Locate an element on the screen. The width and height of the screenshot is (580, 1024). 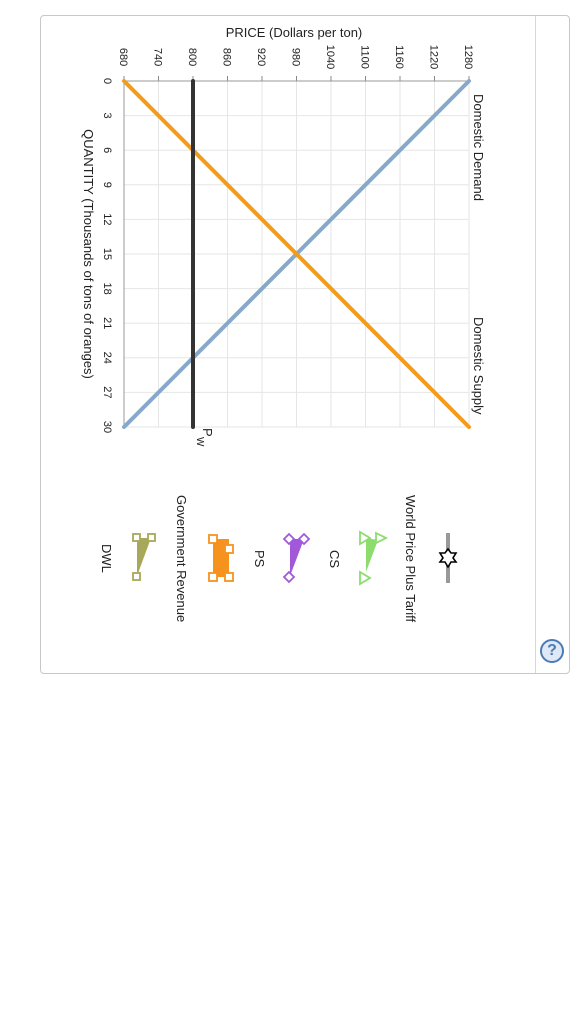
tick-label-price-800: 800 is located at coordinates (192, 57).